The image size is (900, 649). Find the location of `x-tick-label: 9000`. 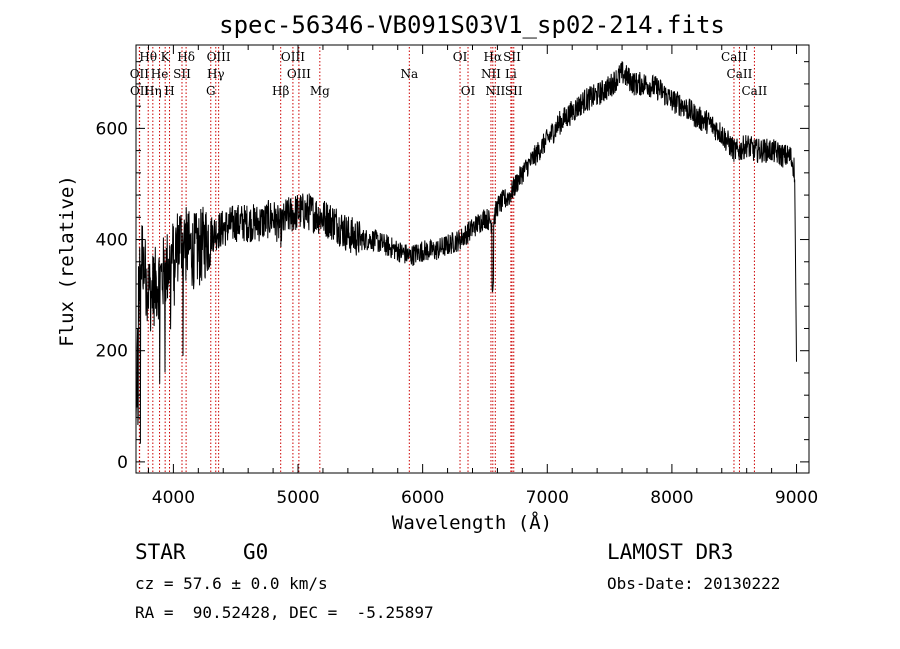

x-tick-label: 9000 is located at coordinates (796, 498).